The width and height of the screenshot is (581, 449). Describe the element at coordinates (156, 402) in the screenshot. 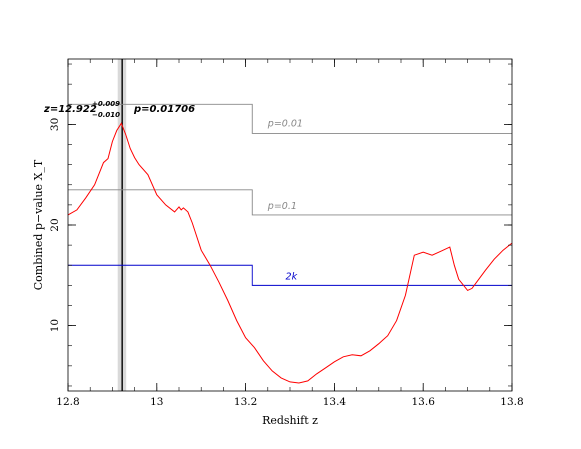

I see `x-tick-label: 13` at that location.